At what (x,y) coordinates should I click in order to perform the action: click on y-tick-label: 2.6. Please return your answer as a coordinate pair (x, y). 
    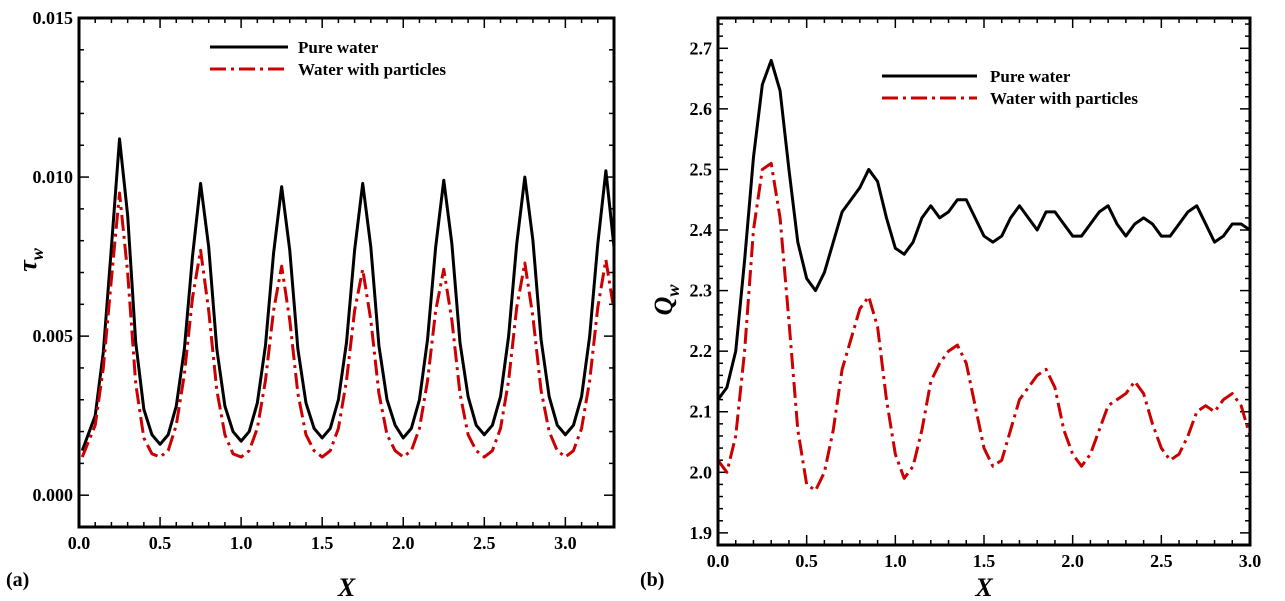
    Looking at the image, I should click on (701, 109).